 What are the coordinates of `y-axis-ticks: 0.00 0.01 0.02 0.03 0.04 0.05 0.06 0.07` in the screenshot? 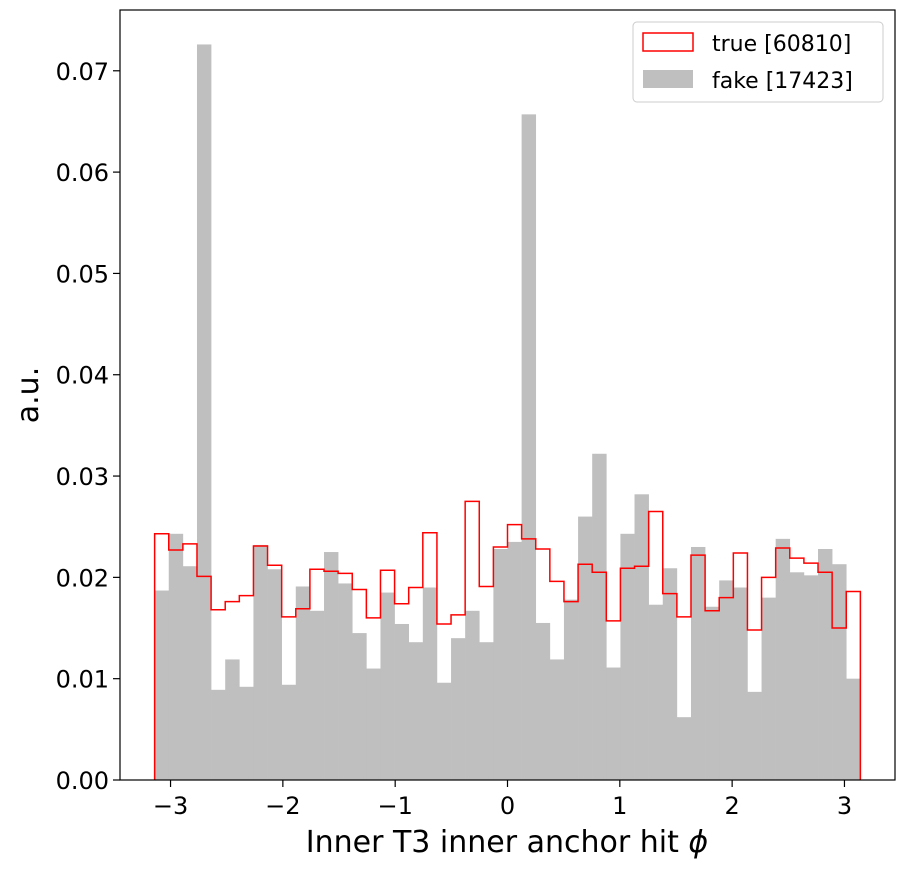 It's located at (88, 426).